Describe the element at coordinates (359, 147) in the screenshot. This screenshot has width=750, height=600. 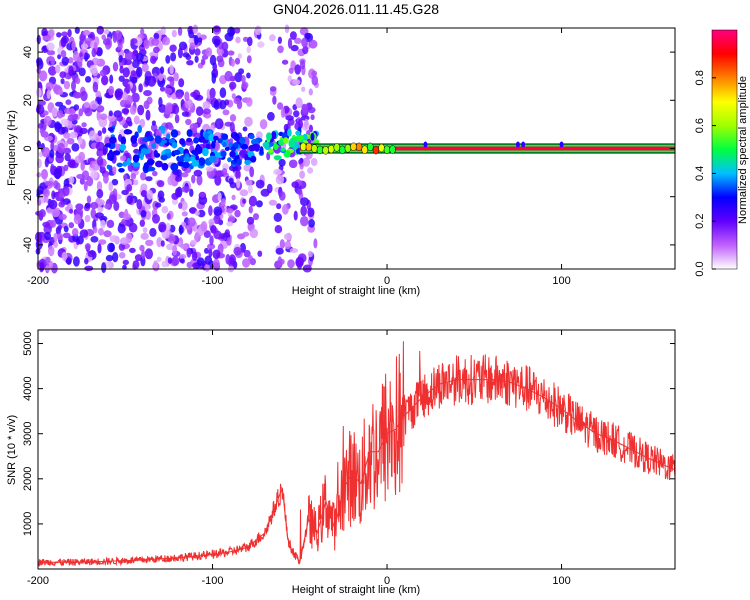
I see `carrier-bead` at that location.